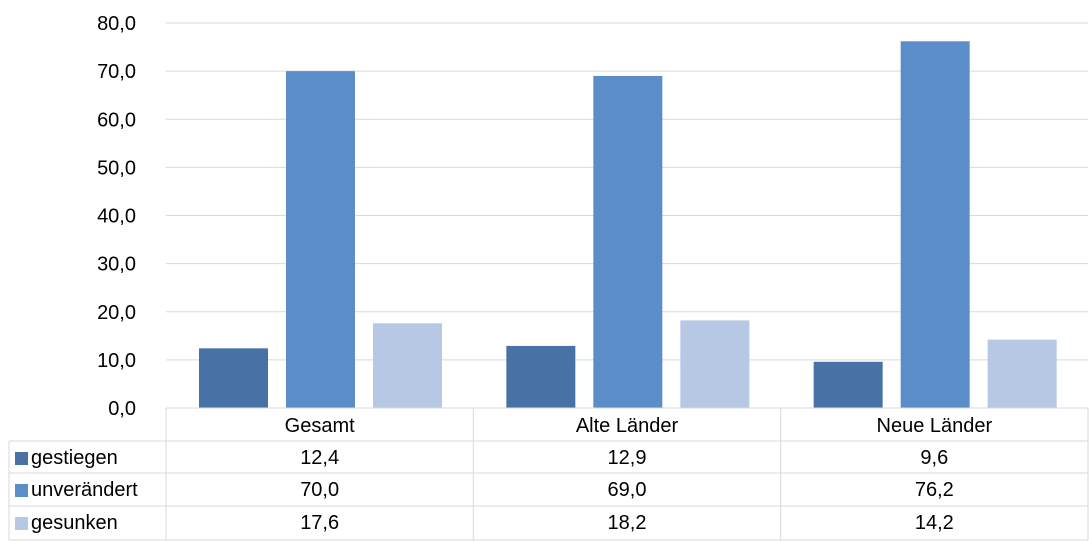 Image resolution: width=1089 pixels, height=542 pixels. What do you see at coordinates (627, 523) in the screenshot?
I see `data-label: 18,2` at bounding box center [627, 523].